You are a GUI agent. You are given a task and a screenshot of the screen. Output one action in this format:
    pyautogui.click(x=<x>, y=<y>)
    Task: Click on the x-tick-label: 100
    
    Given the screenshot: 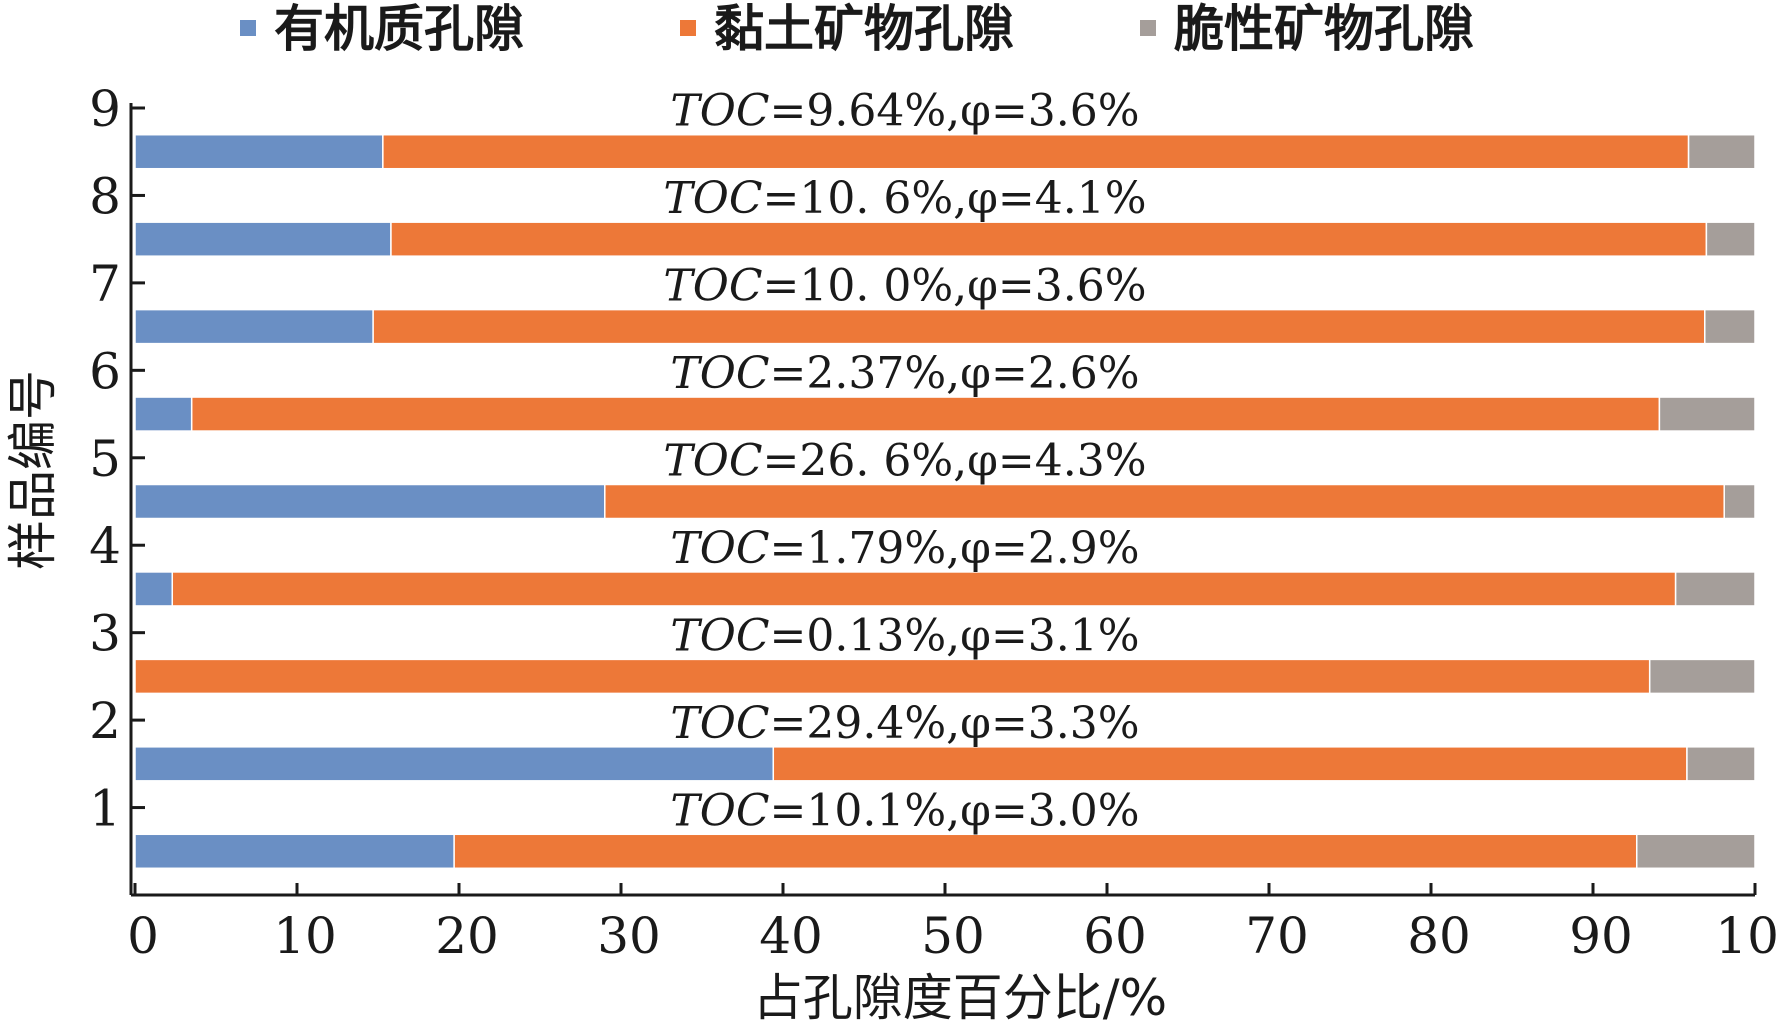 What is the action you would take?
    pyautogui.click(x=1748, y=936)
    